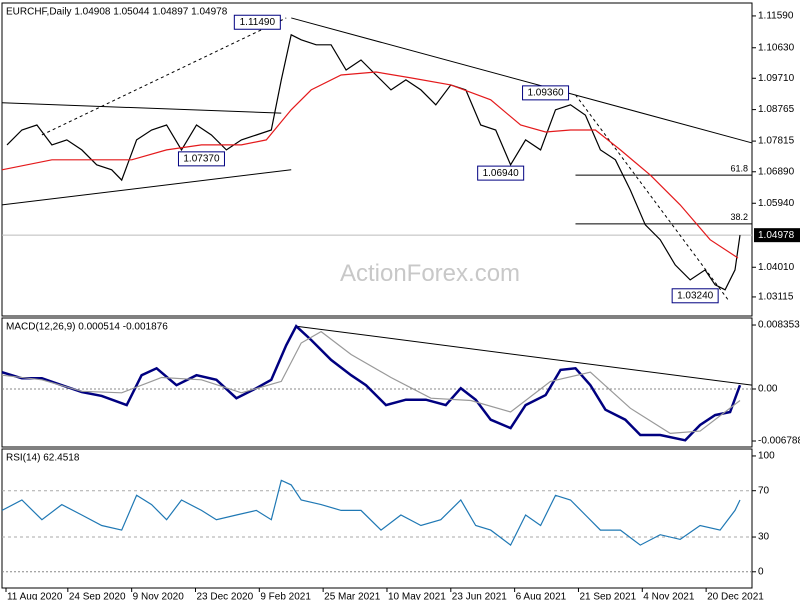 The image size is (800, 600). I want to click on y-tick-label: 1.09710, so click(776, 78).